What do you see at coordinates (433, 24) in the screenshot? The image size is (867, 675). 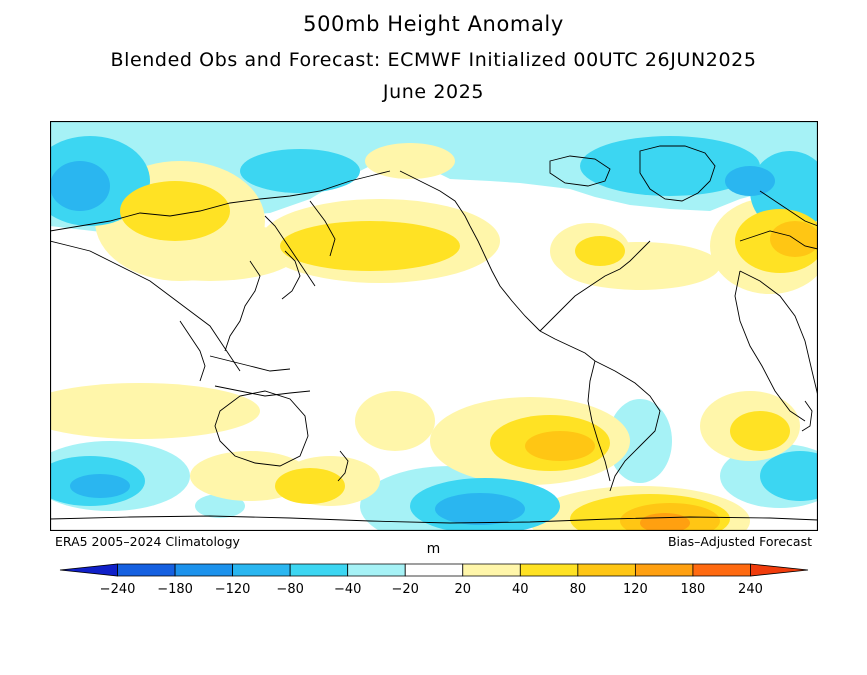 I see `chart-title: 500mb Height Anomaly` at bounding box center [433, 24].